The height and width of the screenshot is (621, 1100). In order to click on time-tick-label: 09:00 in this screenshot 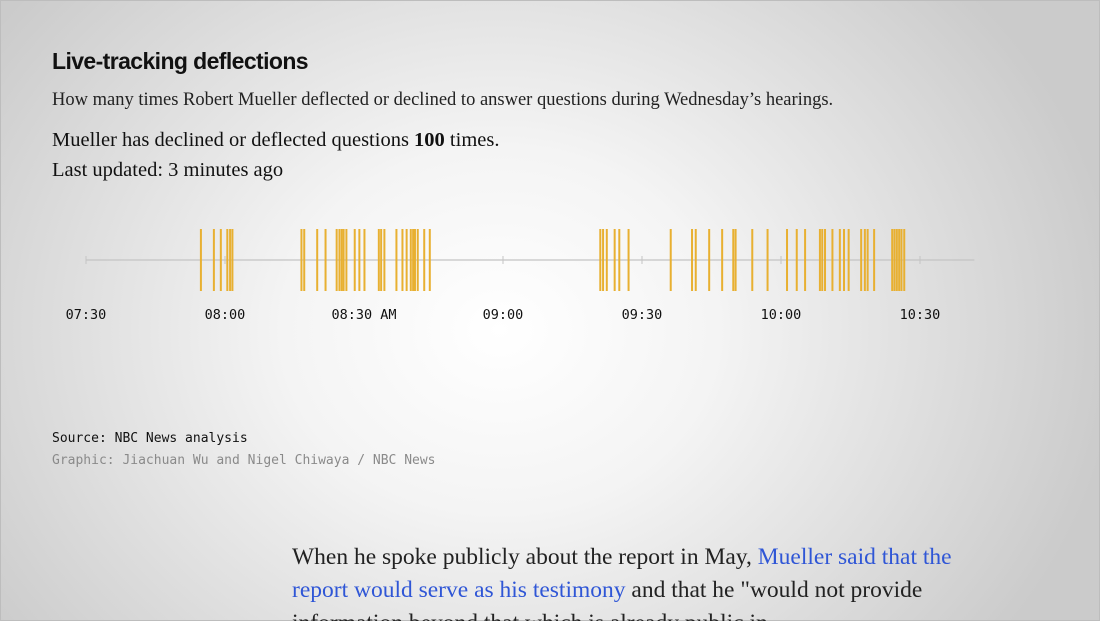, I will do `click(503, 315)`.